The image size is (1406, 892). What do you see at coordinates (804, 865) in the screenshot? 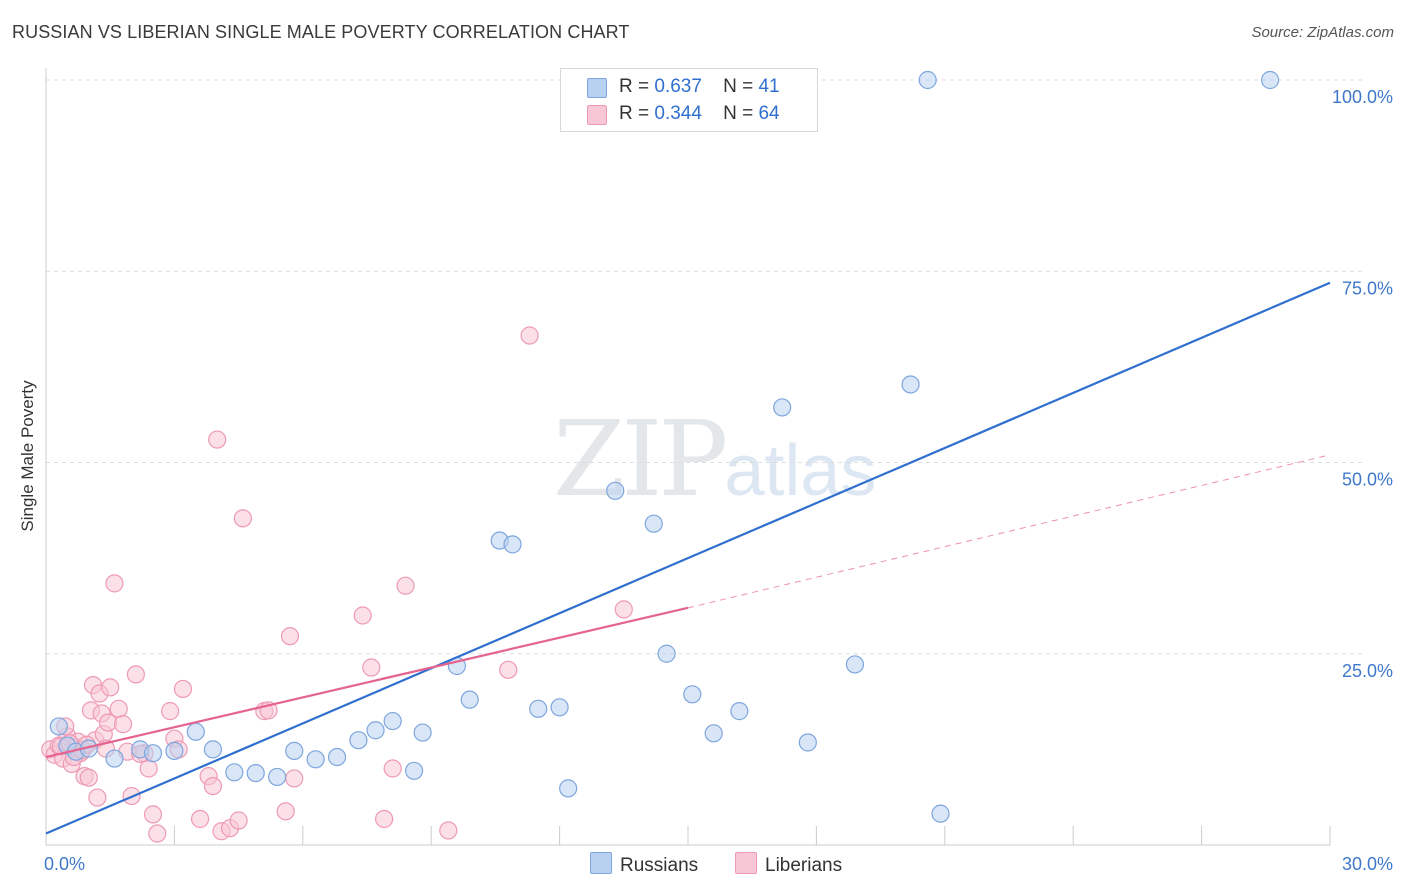
I see `bottom-legend-label-liberians: Liberians` at bounding box center [804, 865].